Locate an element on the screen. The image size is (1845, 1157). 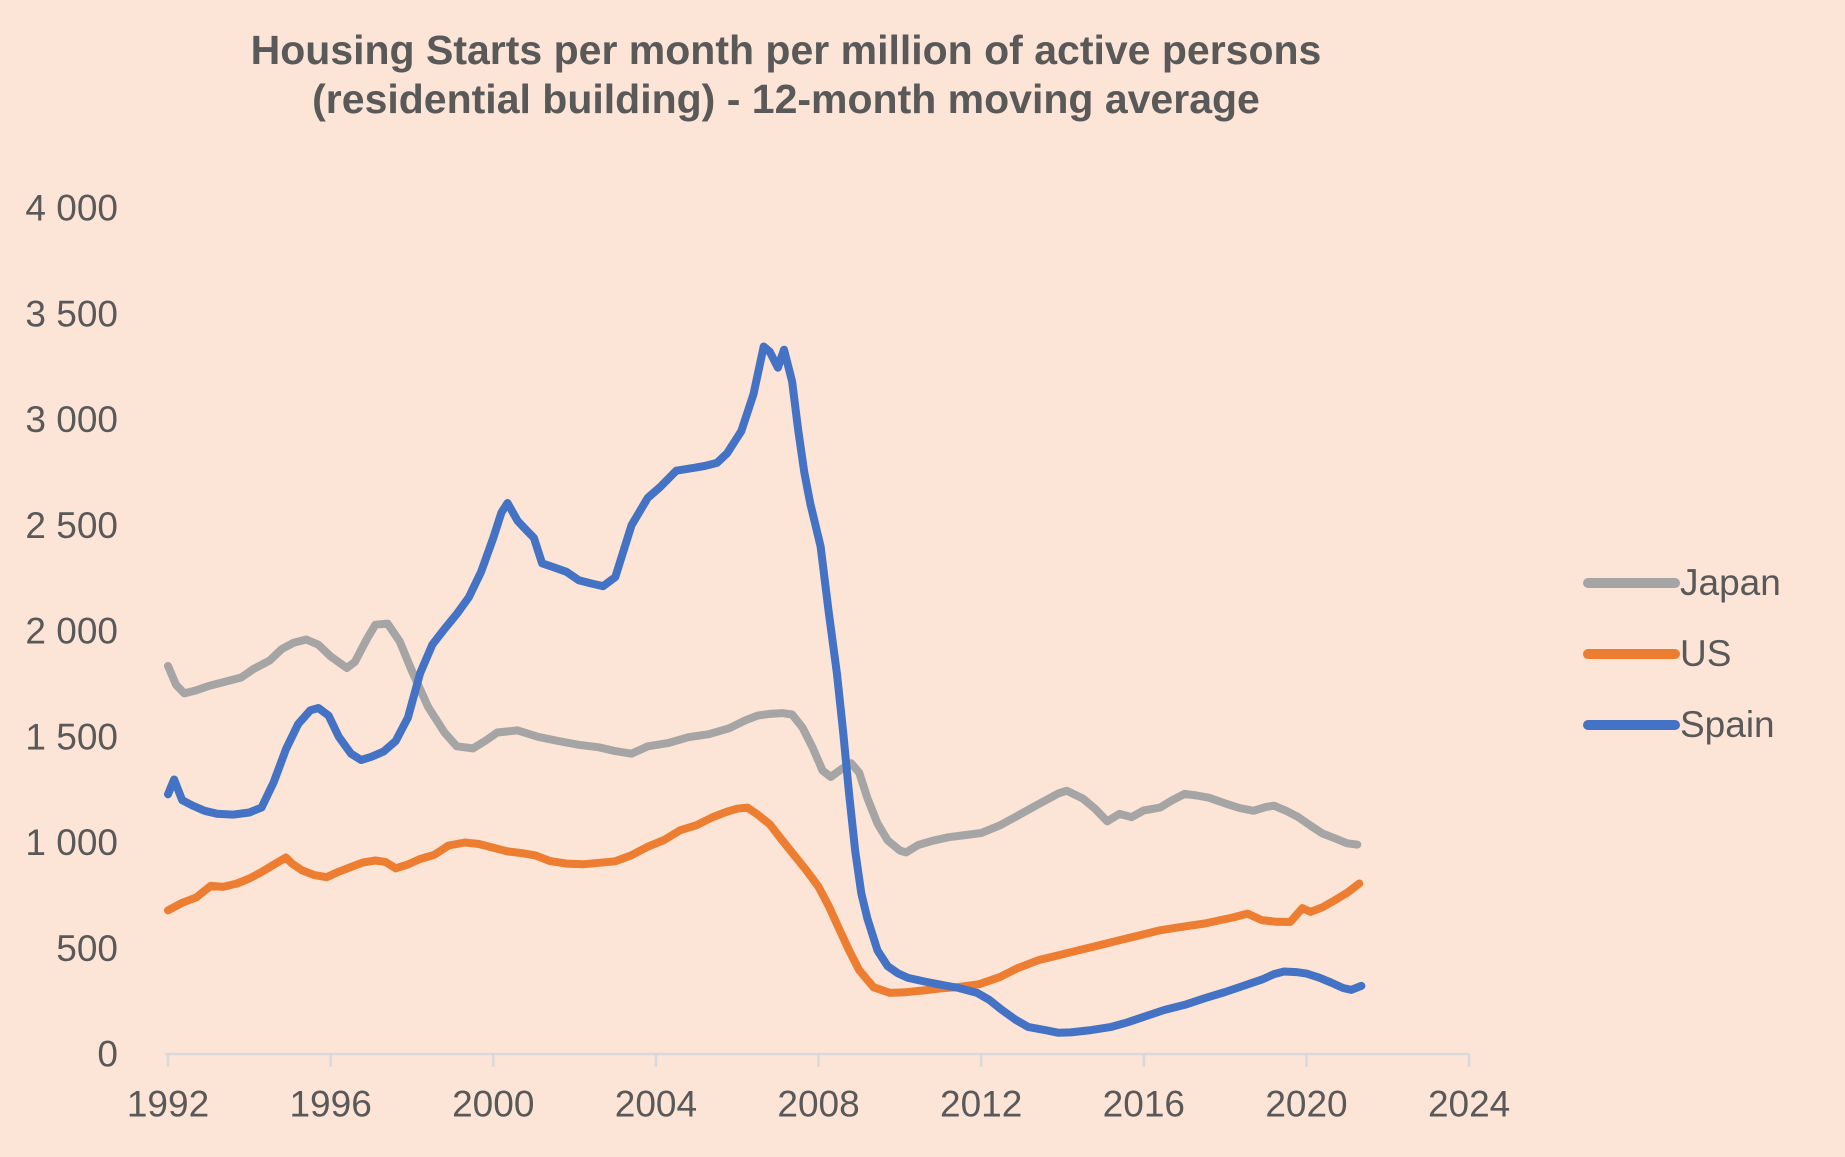
y-tick-label: 500 is located at coordinates (87, 948).